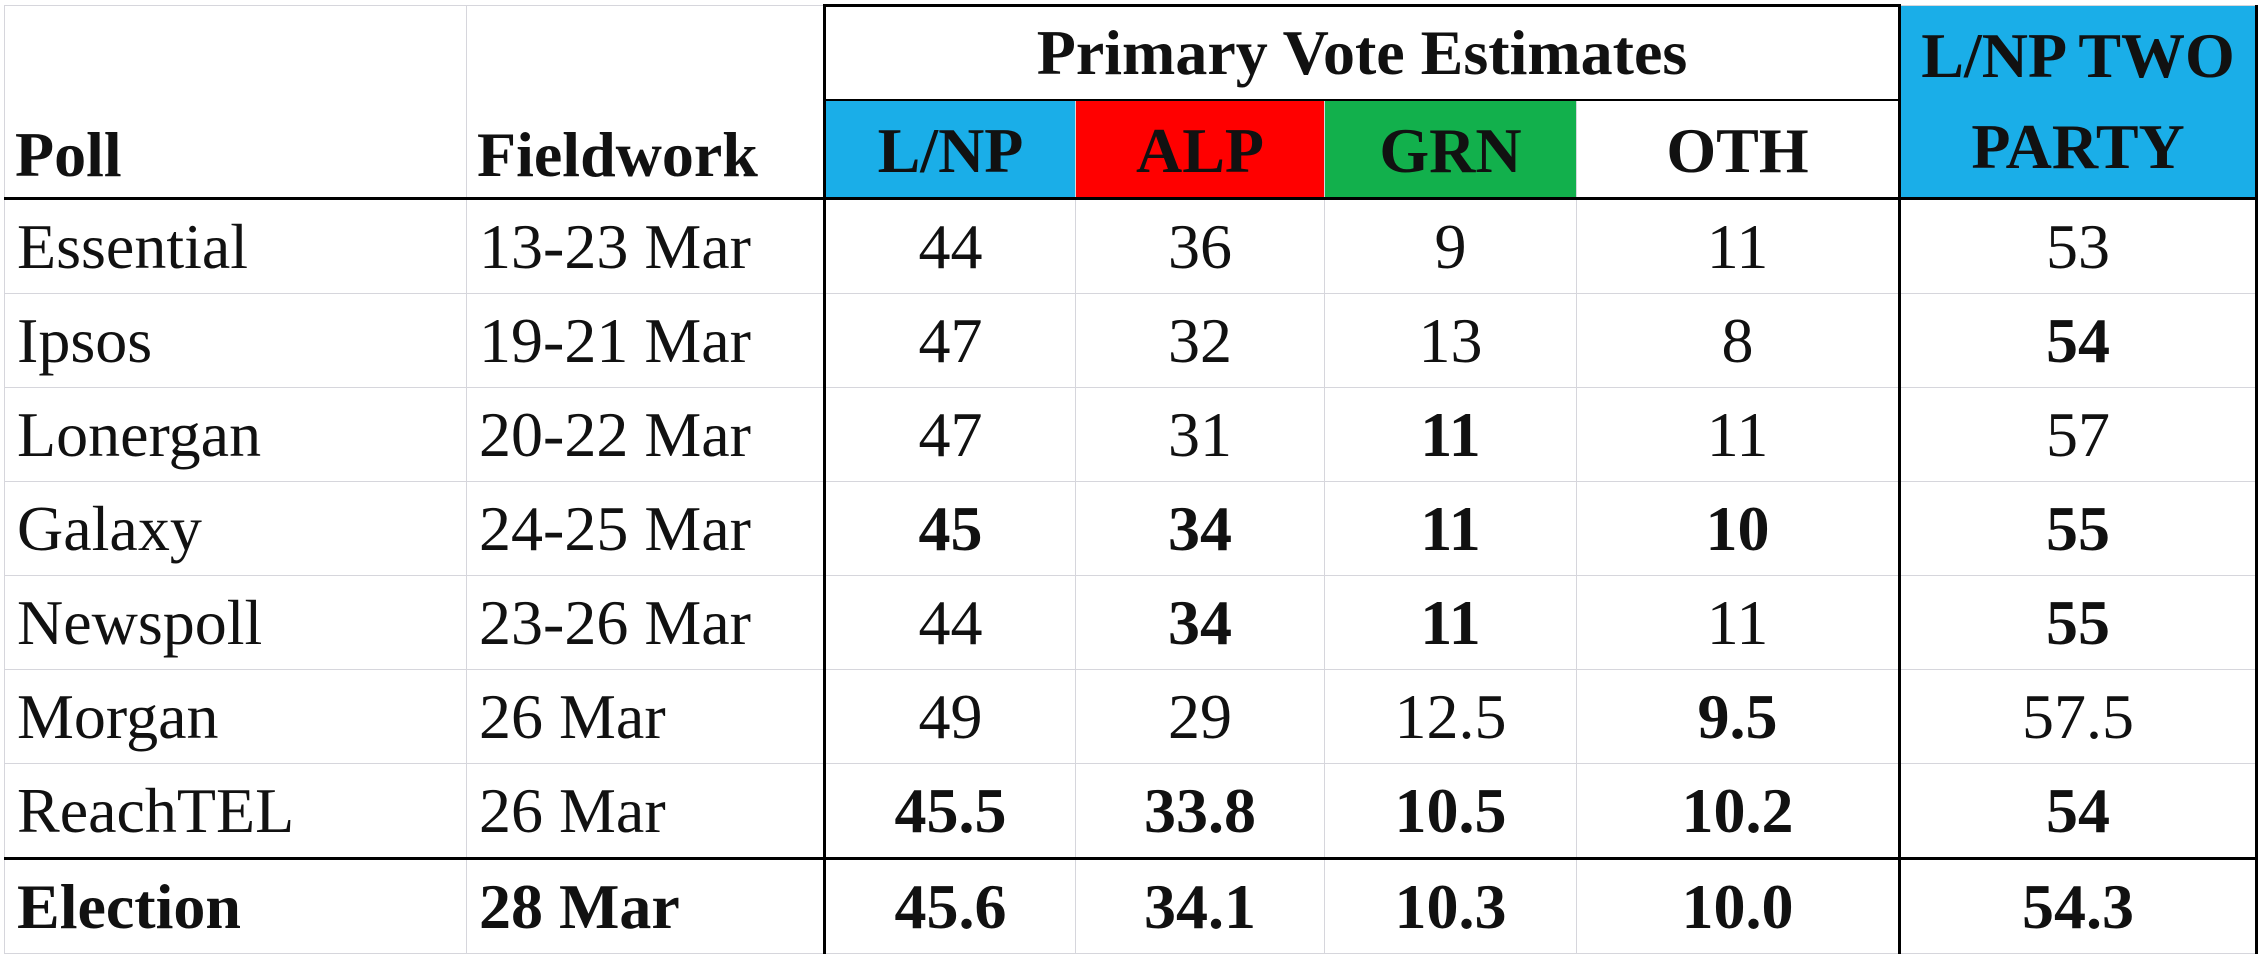 This screenshot has width=2262, height=954. I want to click on grn-column-header: GRN, so click(1450, 149).